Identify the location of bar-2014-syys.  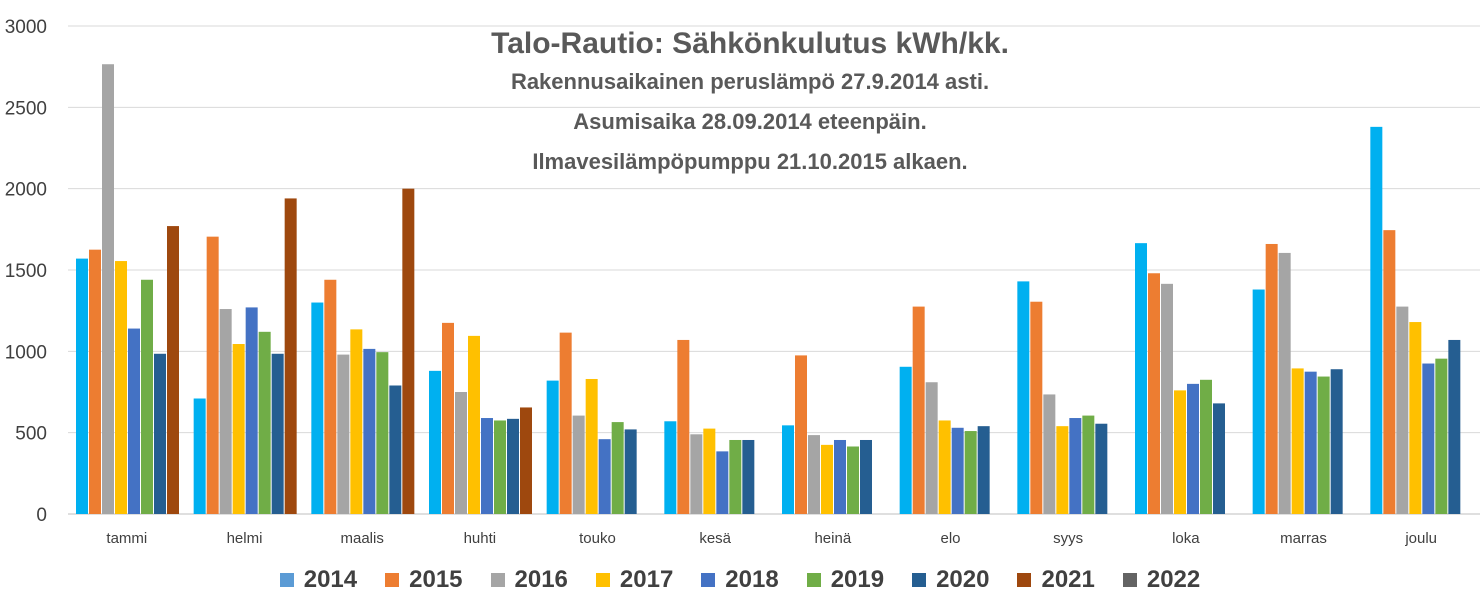
(1023, 397).